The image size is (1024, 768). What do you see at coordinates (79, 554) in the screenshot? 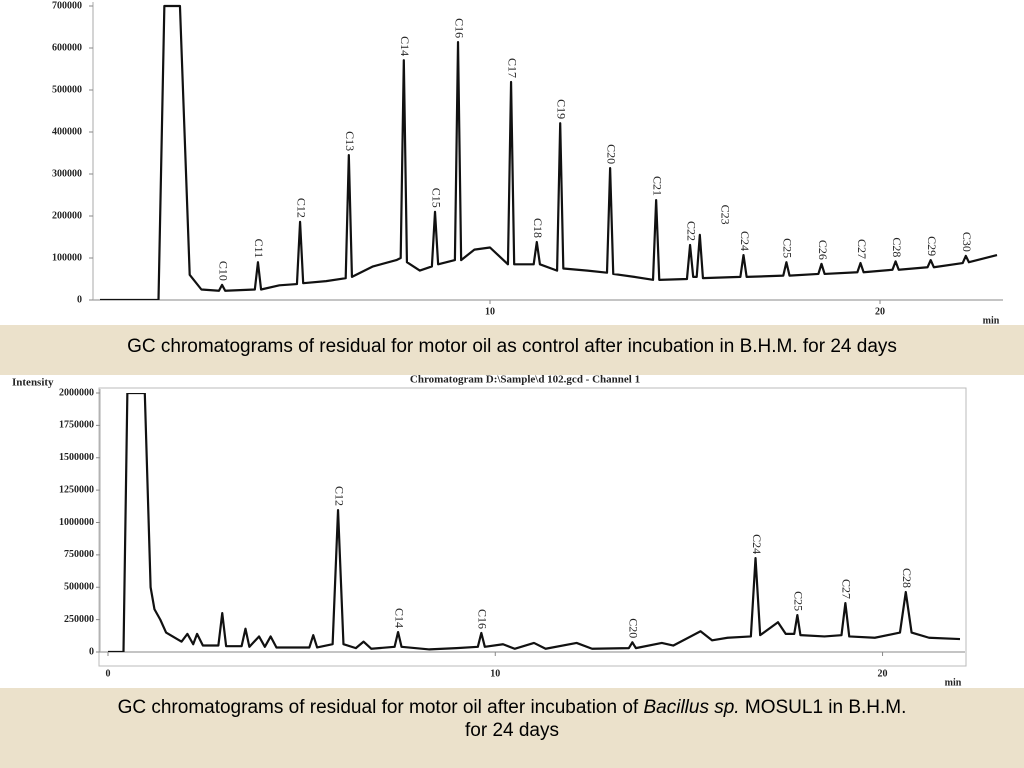
I see `y-tick-label: 750000` at bounding box center [79, 554].